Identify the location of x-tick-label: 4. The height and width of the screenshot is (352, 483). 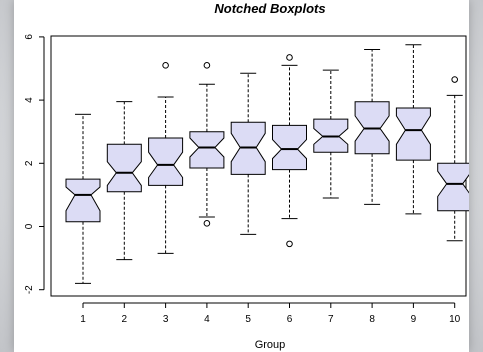
(207, 319).